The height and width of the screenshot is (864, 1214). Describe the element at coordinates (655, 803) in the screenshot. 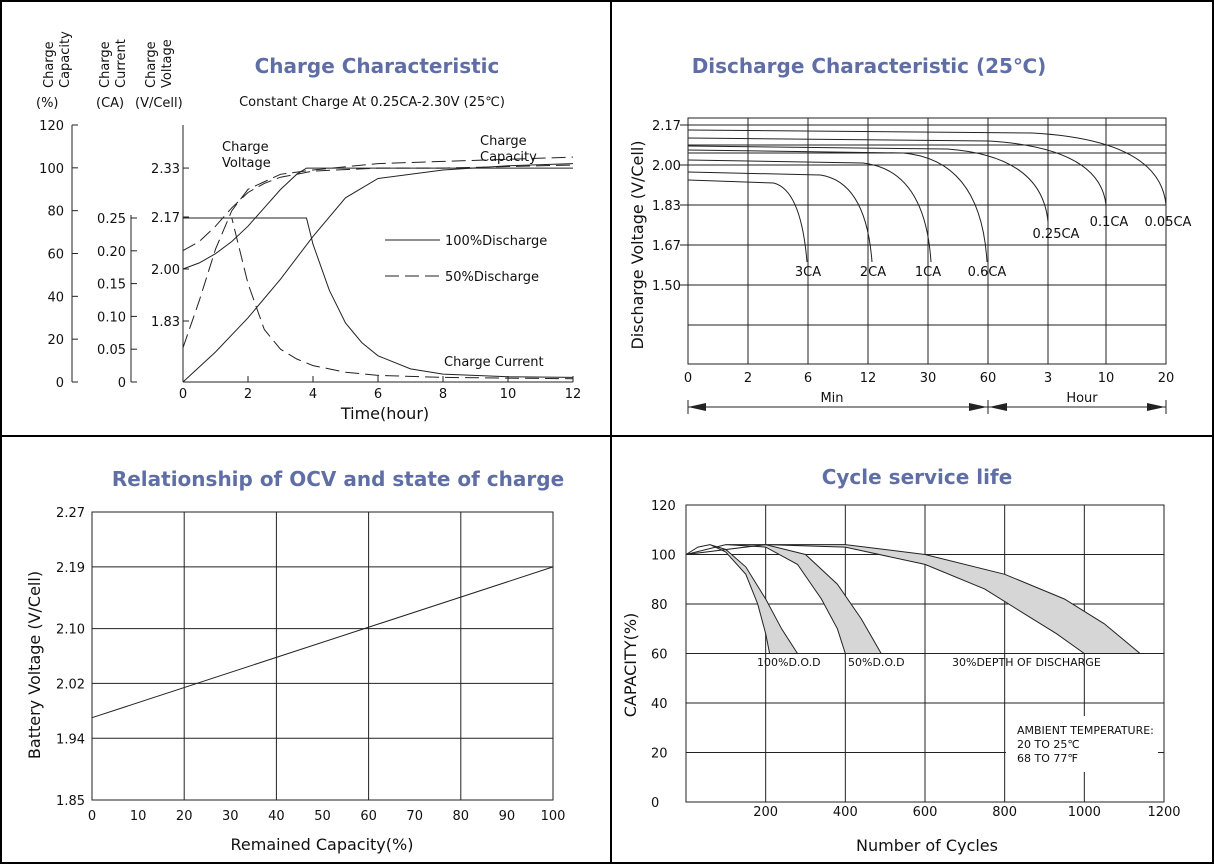

I see `y-tick-label: 0` at that location.